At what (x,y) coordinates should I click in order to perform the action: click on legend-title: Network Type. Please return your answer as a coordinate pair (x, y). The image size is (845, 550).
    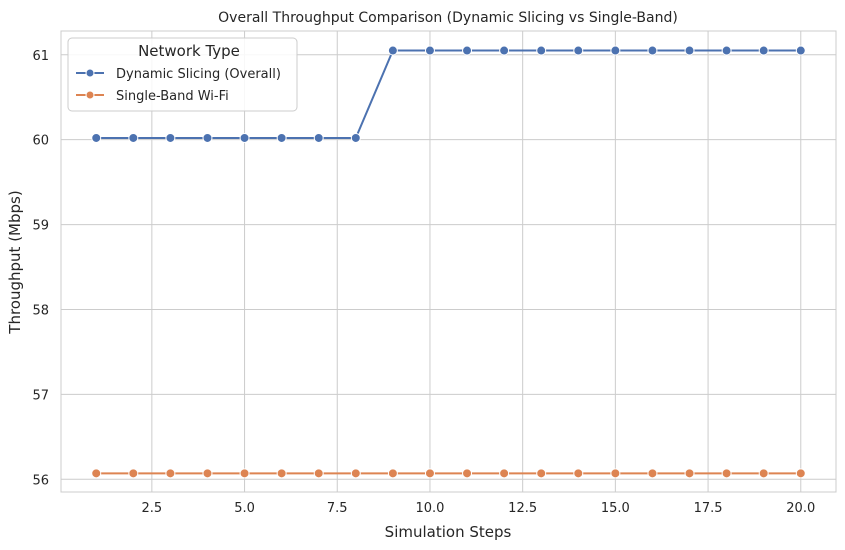
    Looking at the image, I should click on (189, 51).